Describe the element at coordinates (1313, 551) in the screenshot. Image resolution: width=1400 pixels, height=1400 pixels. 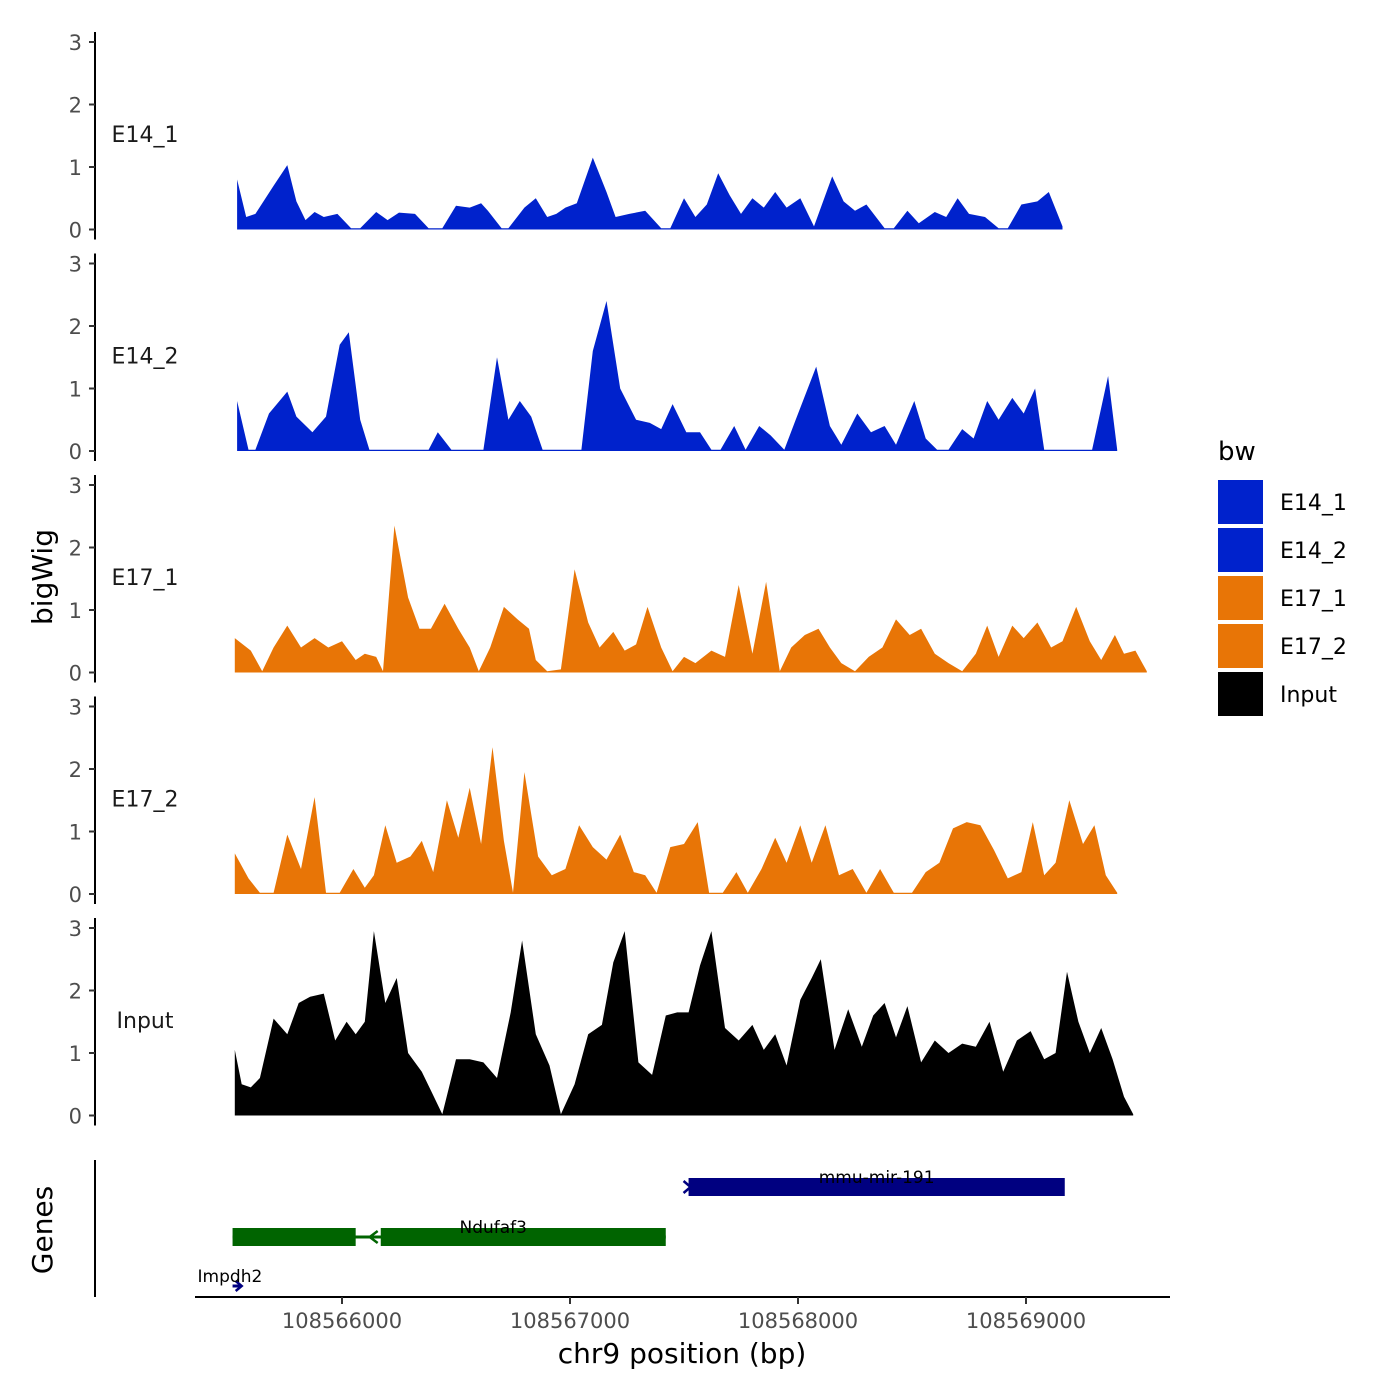
I see `legend-label: E14_2` at that location.